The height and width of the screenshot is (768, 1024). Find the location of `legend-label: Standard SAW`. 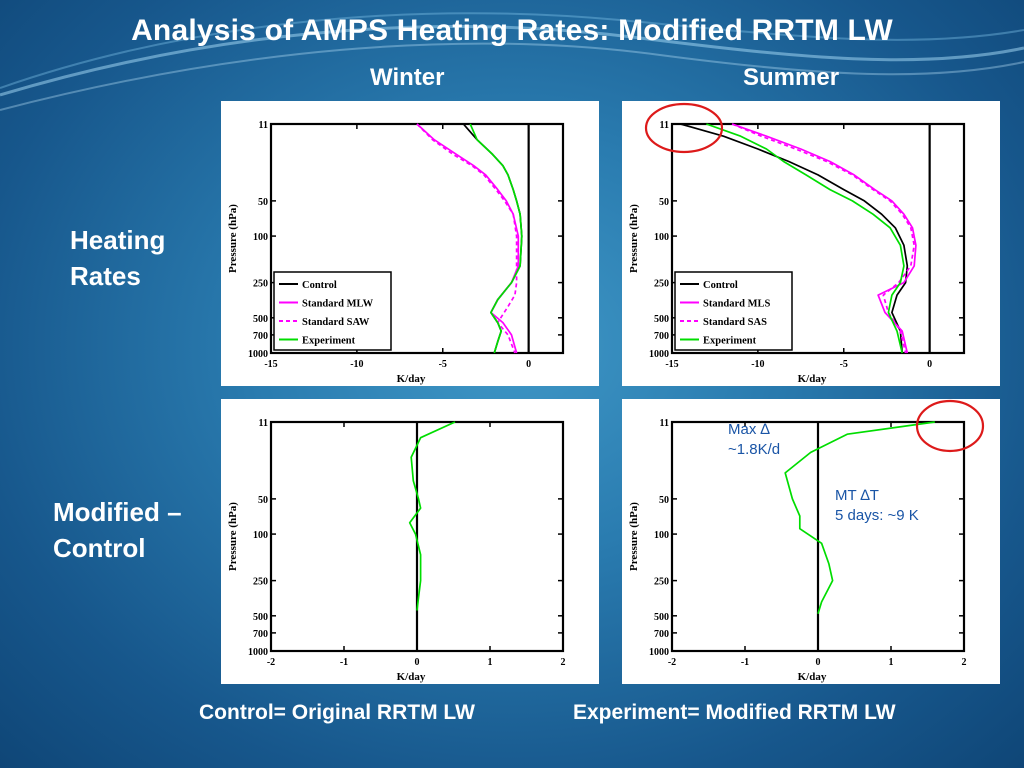

legend-label: Standard SAW is located at coordinates (336, 322).